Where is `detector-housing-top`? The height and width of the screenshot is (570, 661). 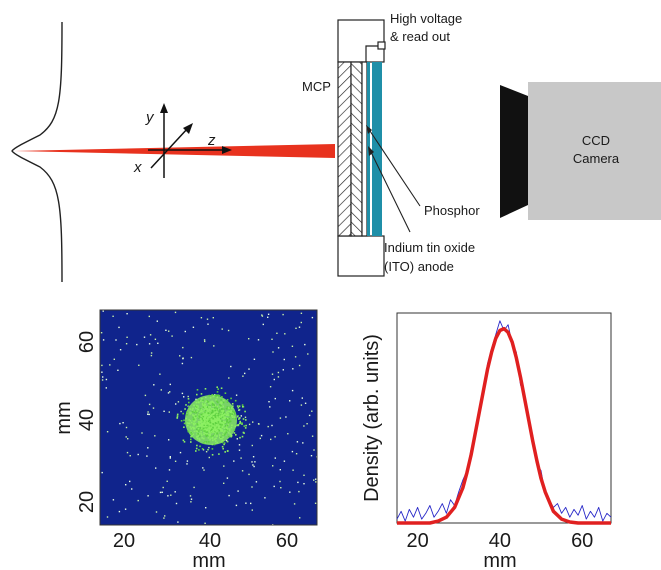 detector-housing-top is located at coordinates (361, 41).